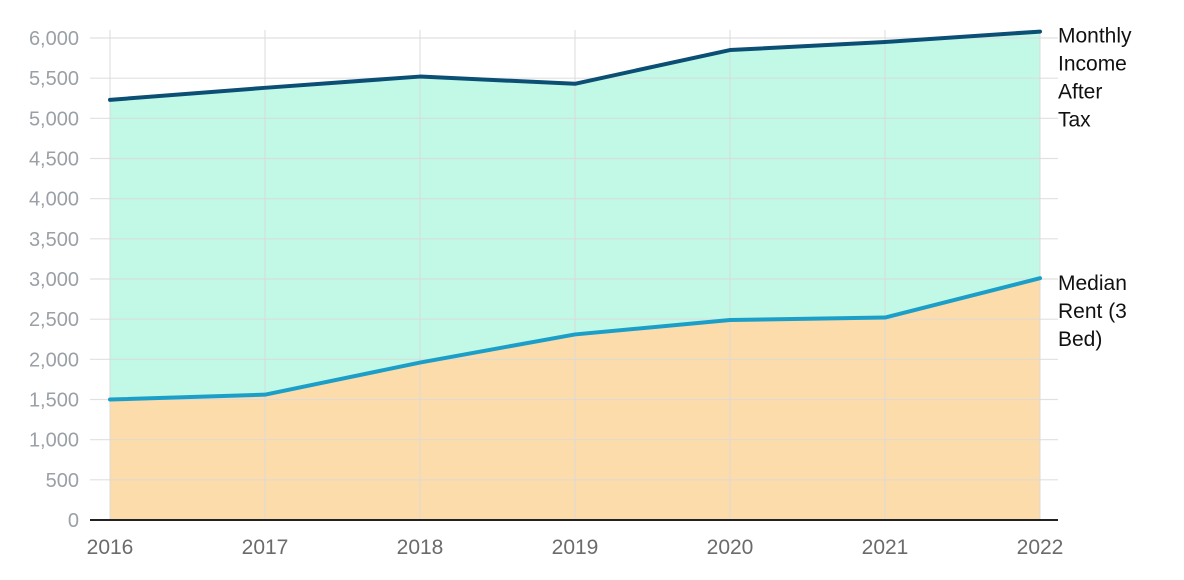 This screenshot has width=1184, height=580. I want to click on y-tick-label: 5,000, so click(54, 119).